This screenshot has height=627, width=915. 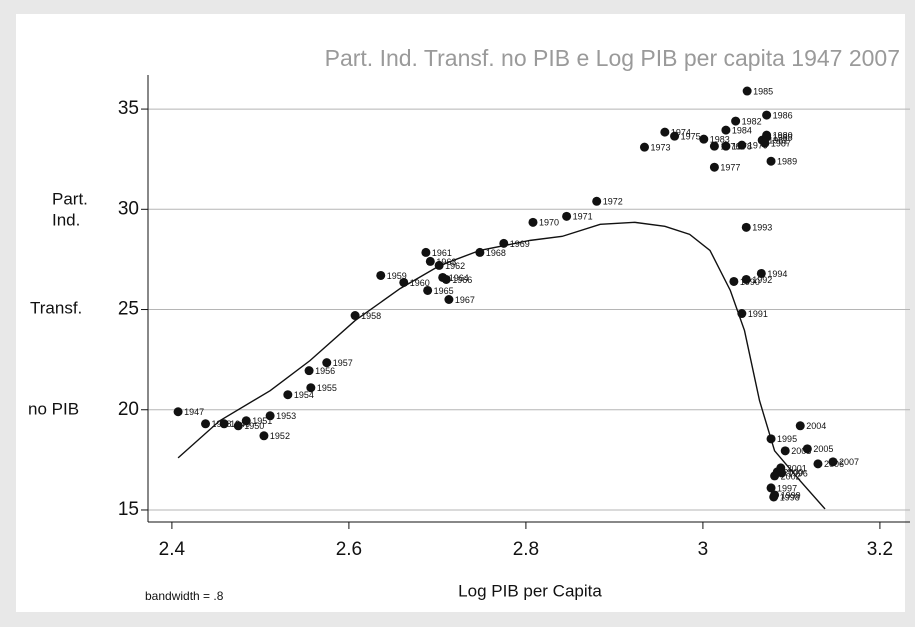 I want to click on point-label: 1993, so click(x=762, y=228).